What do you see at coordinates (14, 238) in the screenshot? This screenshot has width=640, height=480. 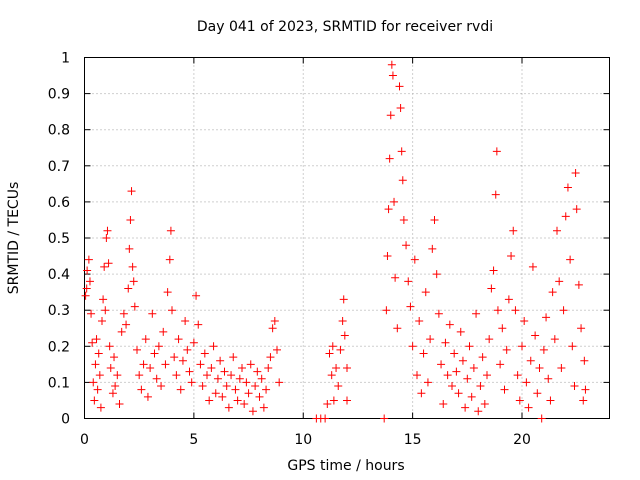 I see `y-axis-label: SRMTID / TECUs` at bounding box center [14, 238].